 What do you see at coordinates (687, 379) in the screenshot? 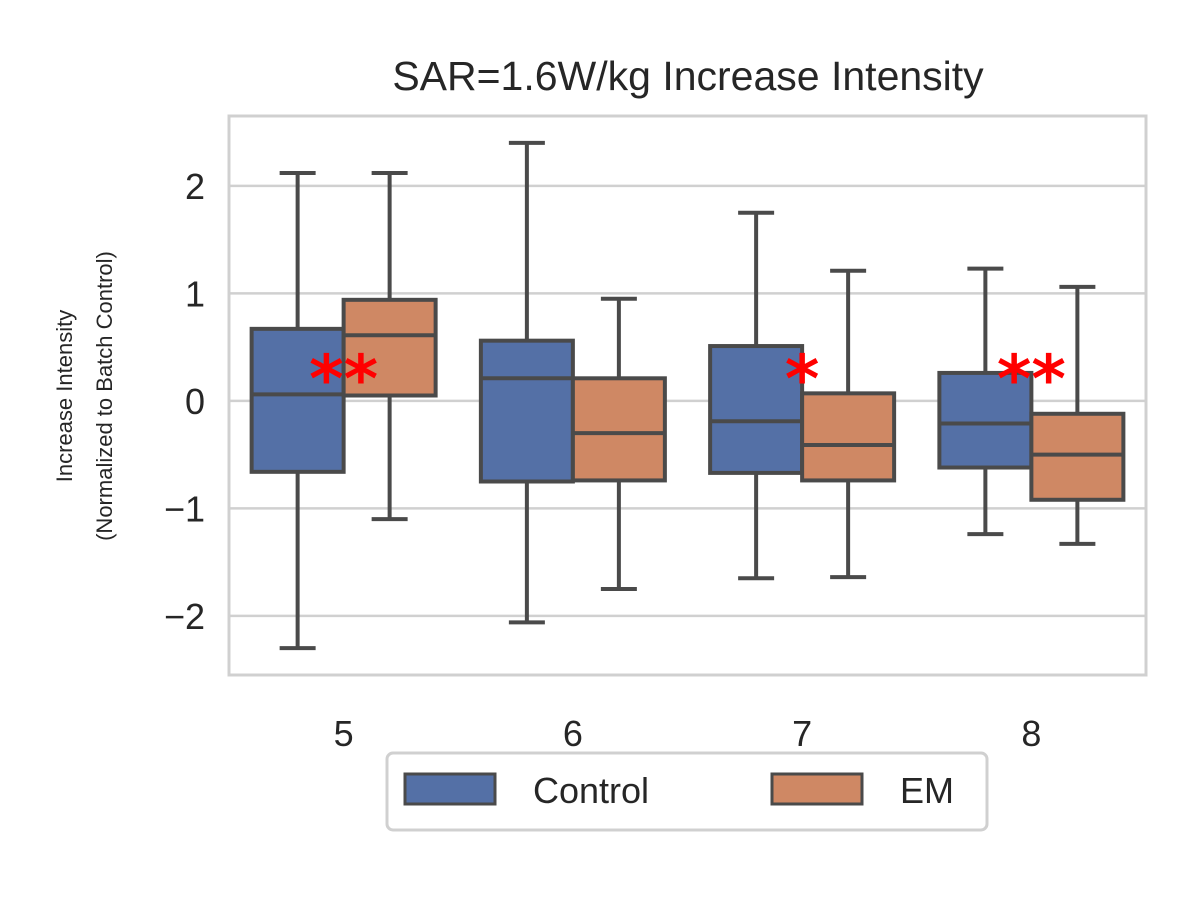
I see `significance-annotations: ** * **` at bounding box center [687, 379].